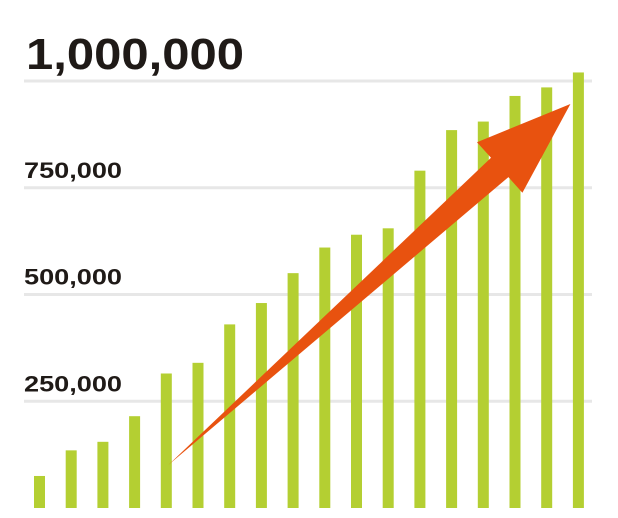  I want to click on y-tick-label: 250,000, so click(73, 383).